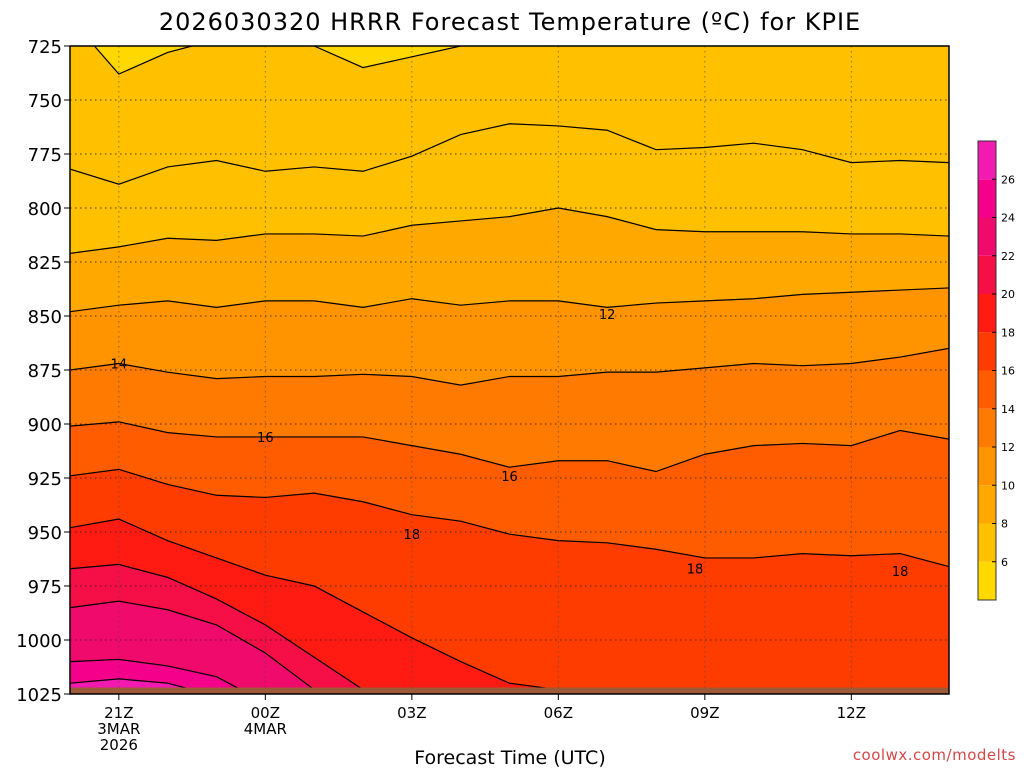 The image size is (1024, 768). I want to click on y-tick-label-775: 775, so click(45, 155).